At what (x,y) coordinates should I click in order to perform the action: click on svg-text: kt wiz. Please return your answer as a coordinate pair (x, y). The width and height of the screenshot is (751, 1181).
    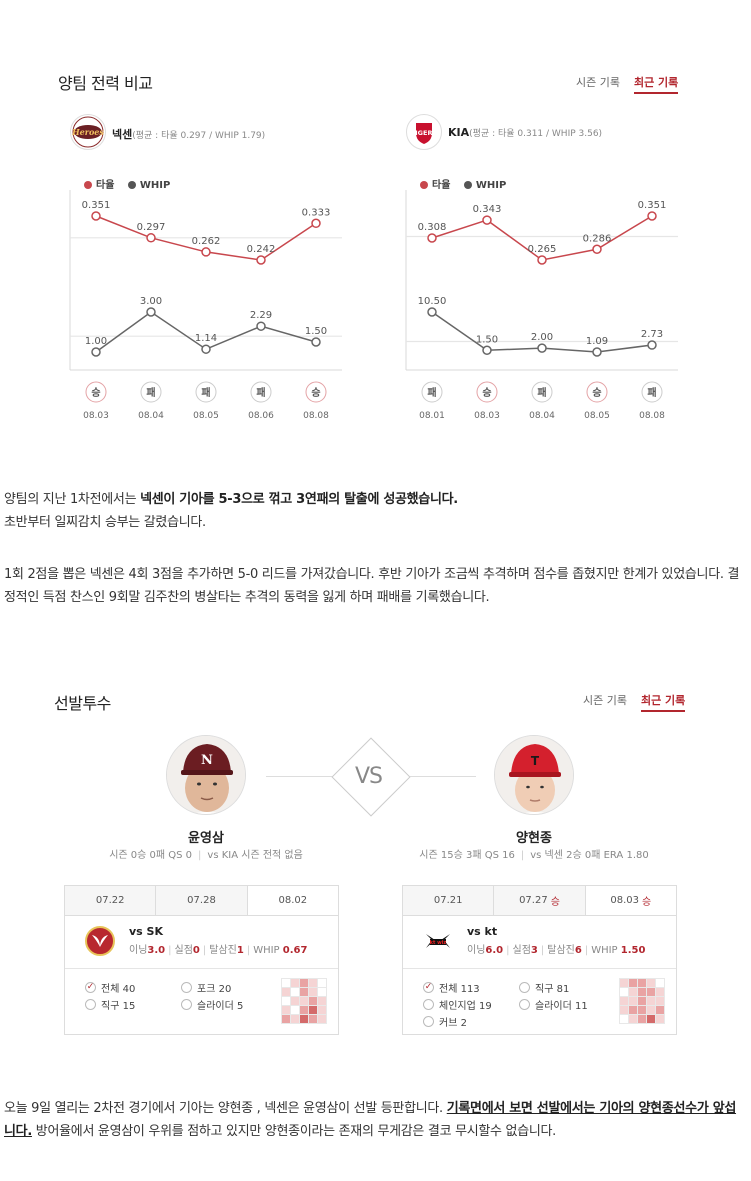
    Looking at the image, I should click on (438, 943).